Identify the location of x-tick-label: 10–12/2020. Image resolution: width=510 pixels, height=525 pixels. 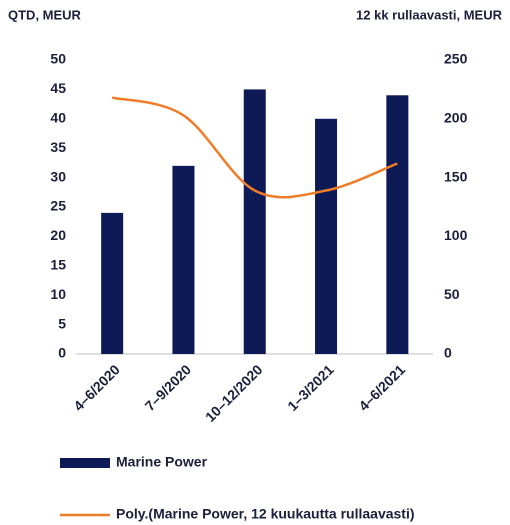
(234, 393).